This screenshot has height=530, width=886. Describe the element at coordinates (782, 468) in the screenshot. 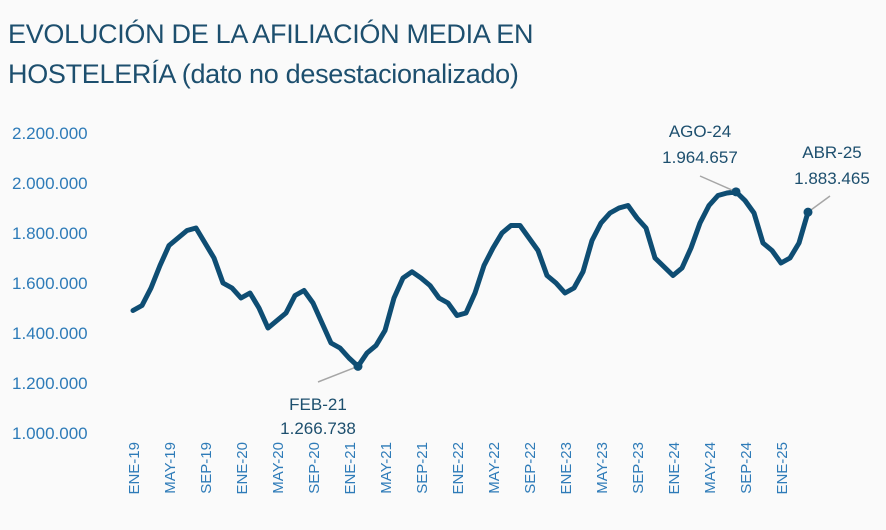

I see `x-tick-label: ENE-25` at that location.